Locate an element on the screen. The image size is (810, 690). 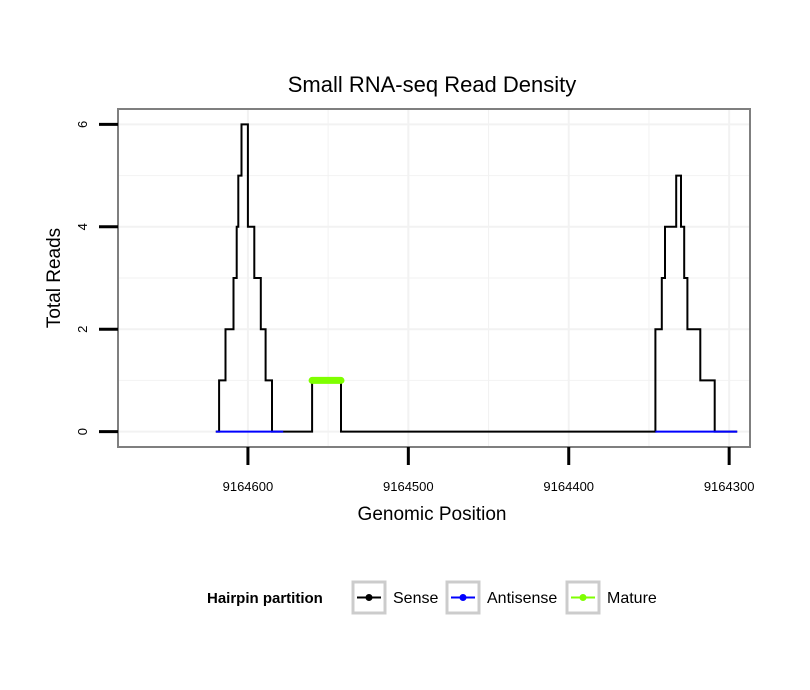
x-tick-label: 9164300 is located at coordinates (729, 486).